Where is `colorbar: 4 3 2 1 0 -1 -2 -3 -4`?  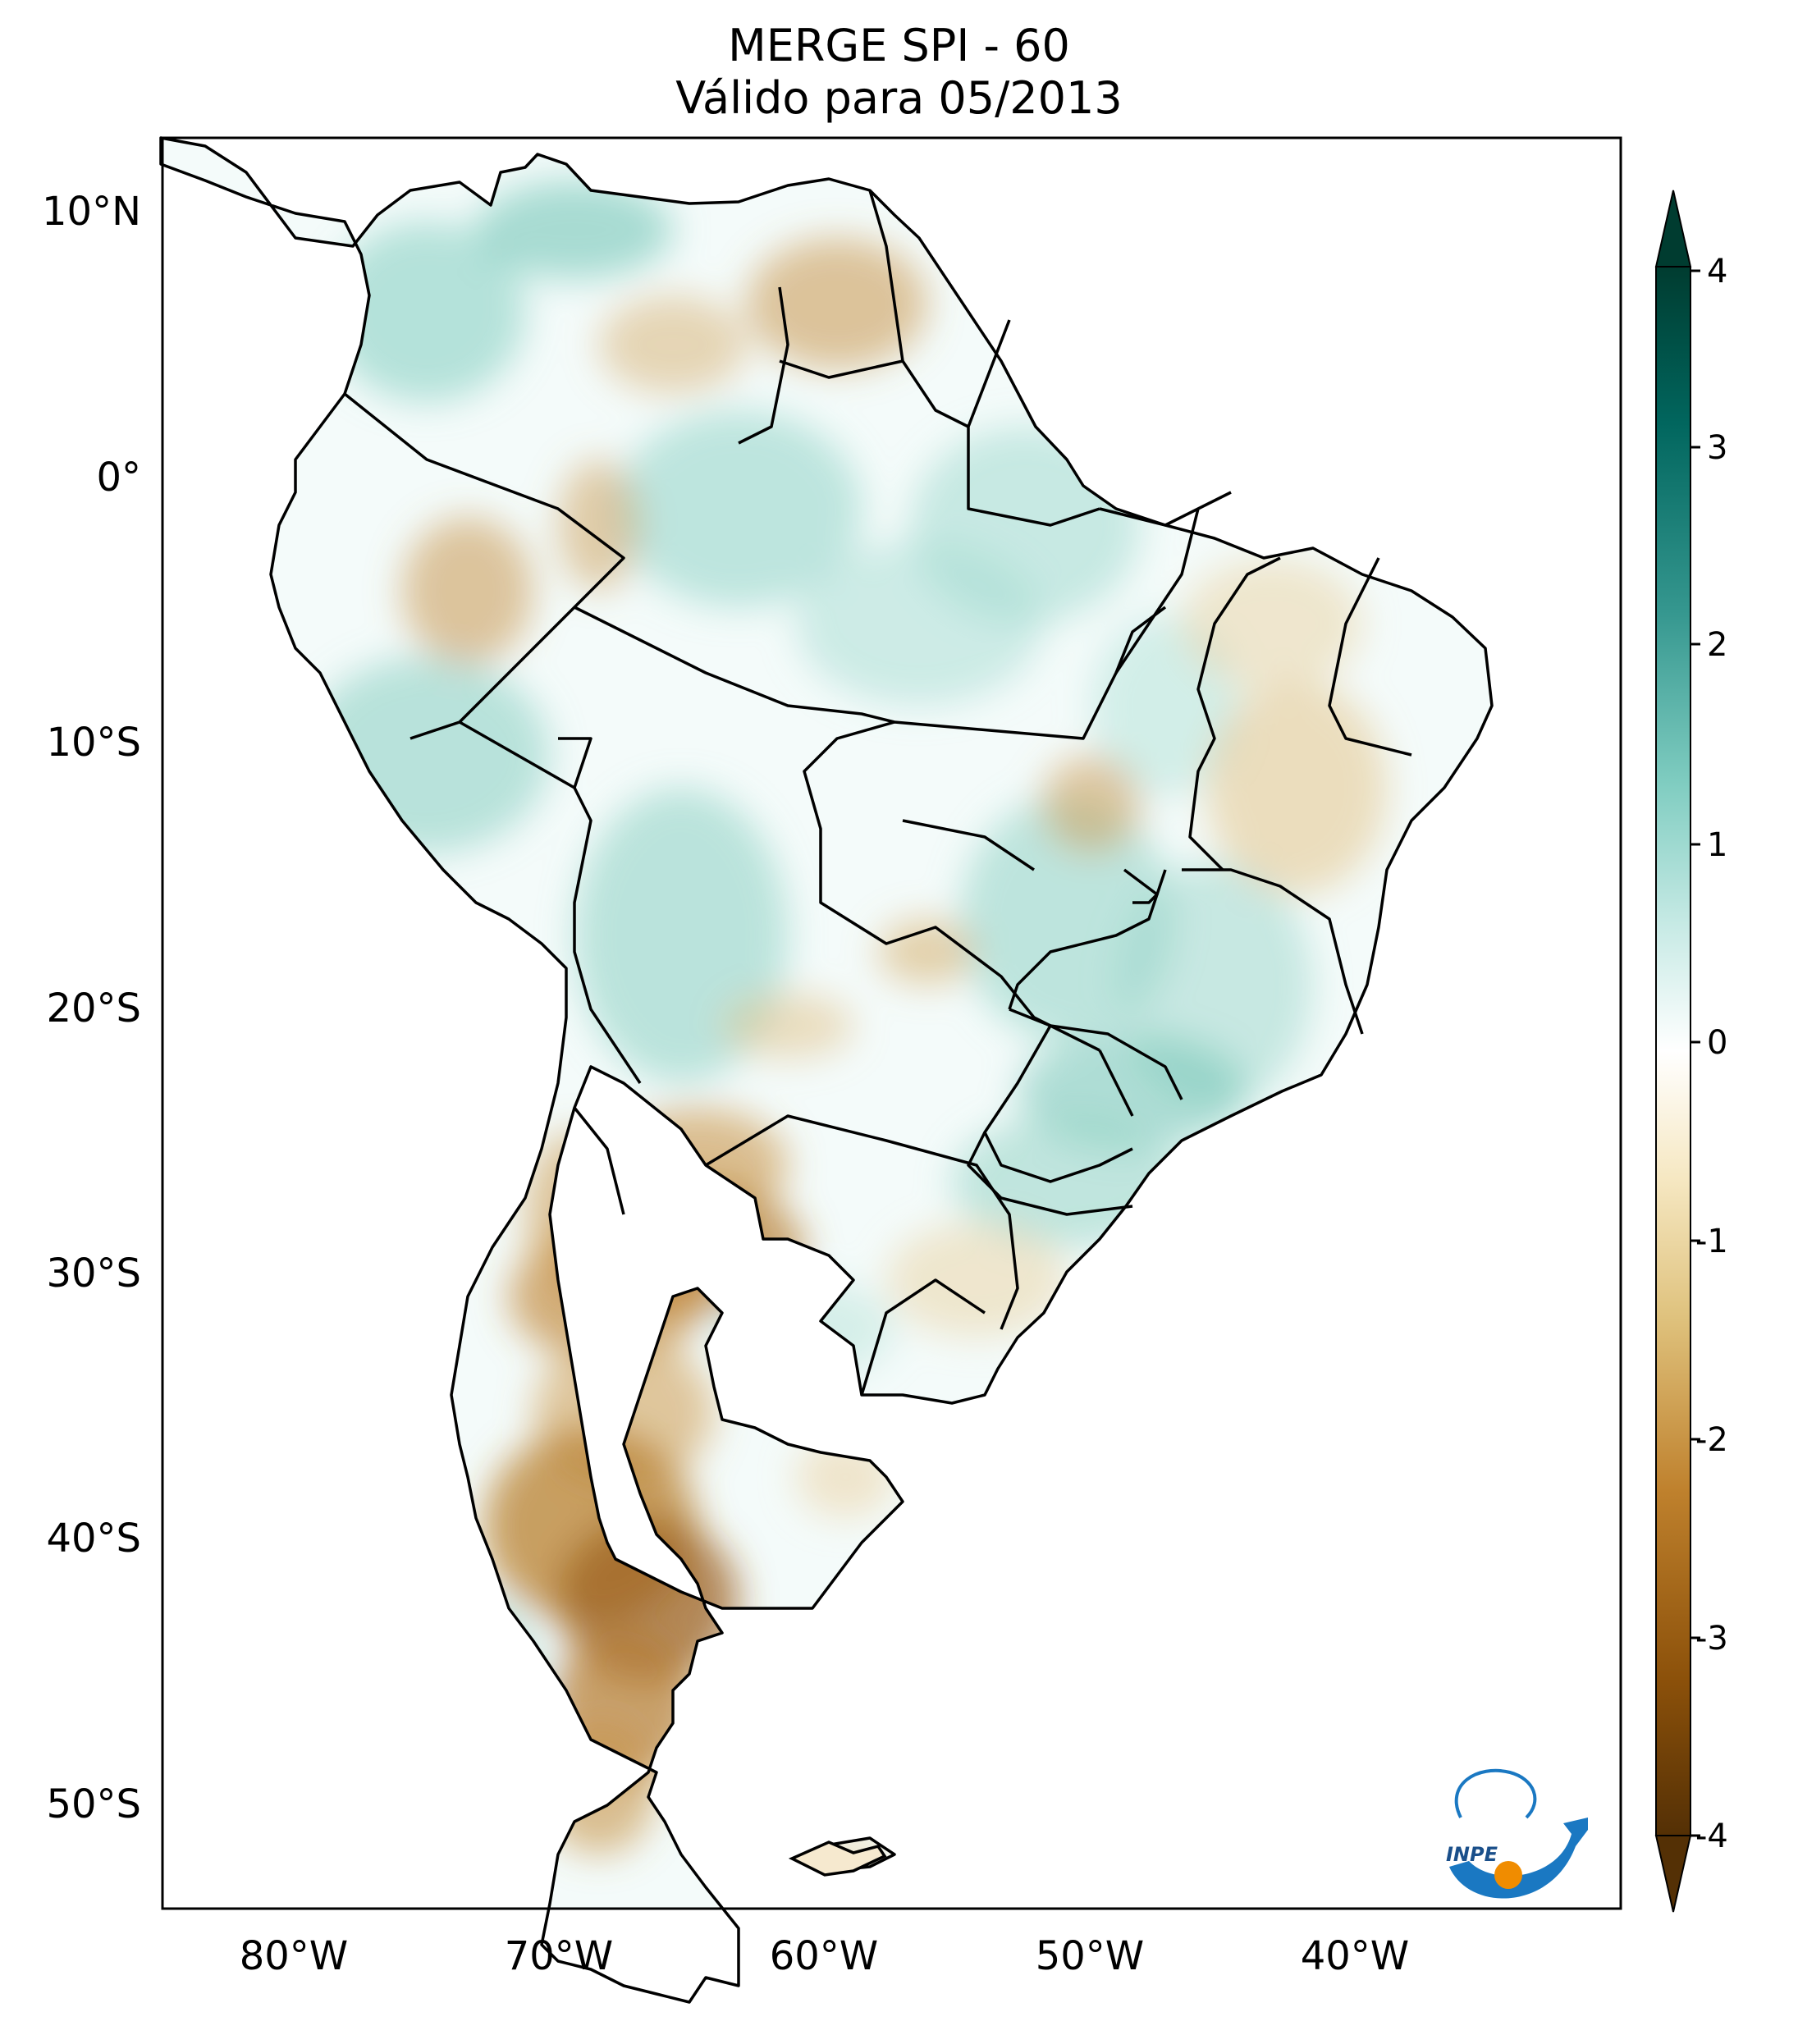 colorbar: 4 3 2 1 0 -1 -2 -3 -4 is located at coordinates (1691, 1051).